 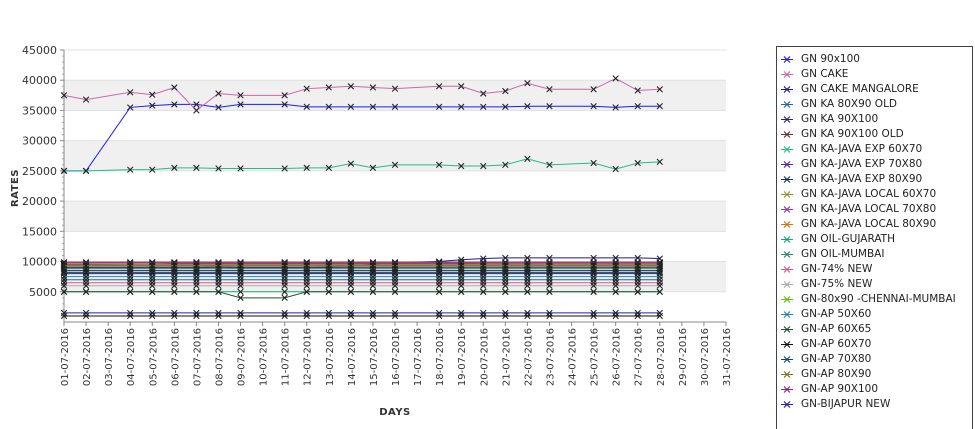 I want to click on x-tick-label: 12-07-2016, so click(x=308, y=357).